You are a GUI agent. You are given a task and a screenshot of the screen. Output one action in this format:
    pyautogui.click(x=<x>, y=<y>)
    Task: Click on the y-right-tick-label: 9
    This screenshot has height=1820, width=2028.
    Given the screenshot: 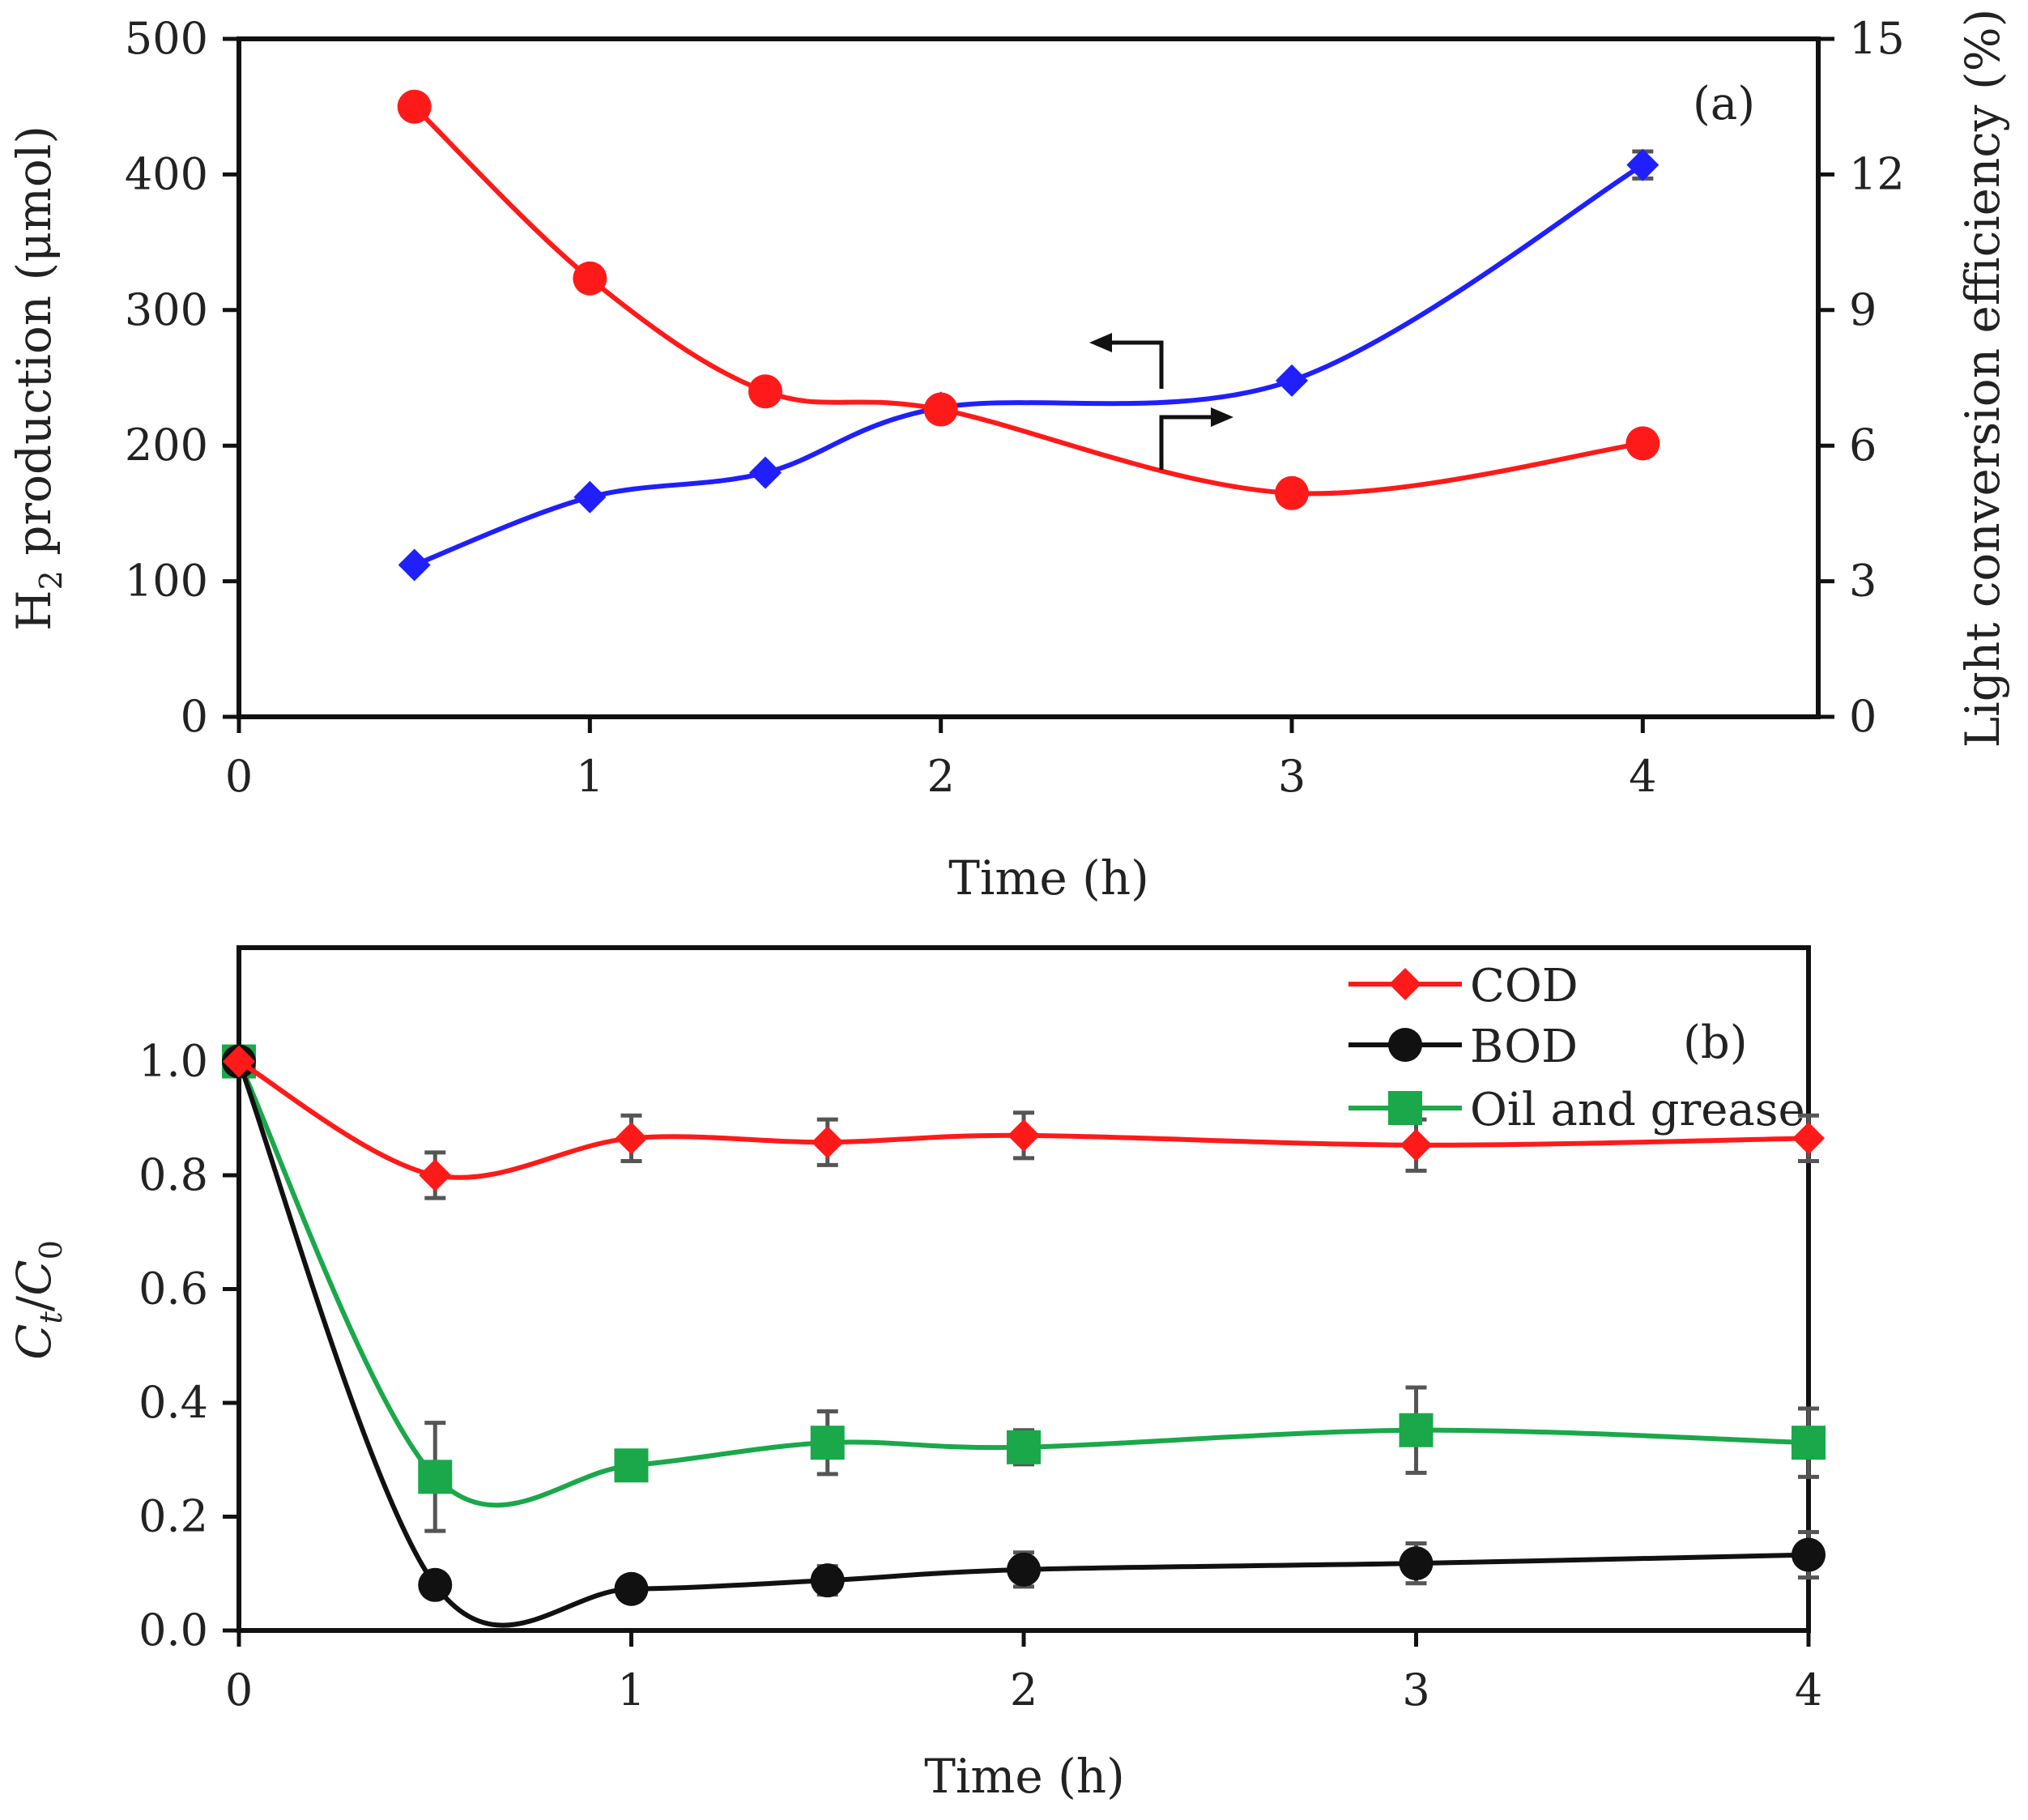 What is the action you would take?
    pyautogui.click(x=1863, y=309)
    